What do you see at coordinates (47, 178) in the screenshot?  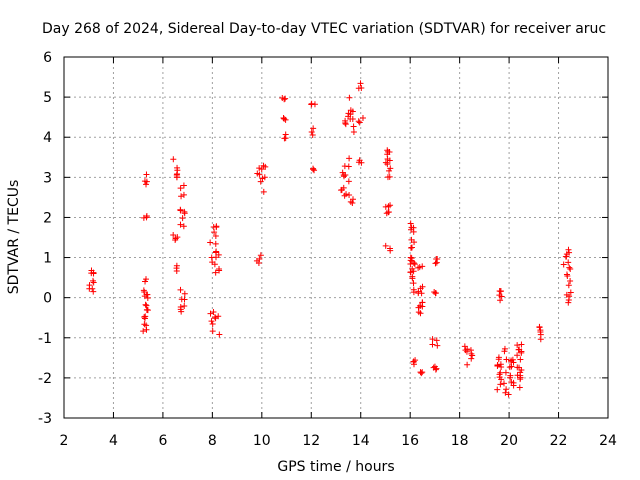 I see `y-tick-label: 3` at bounding box center [47, 178].